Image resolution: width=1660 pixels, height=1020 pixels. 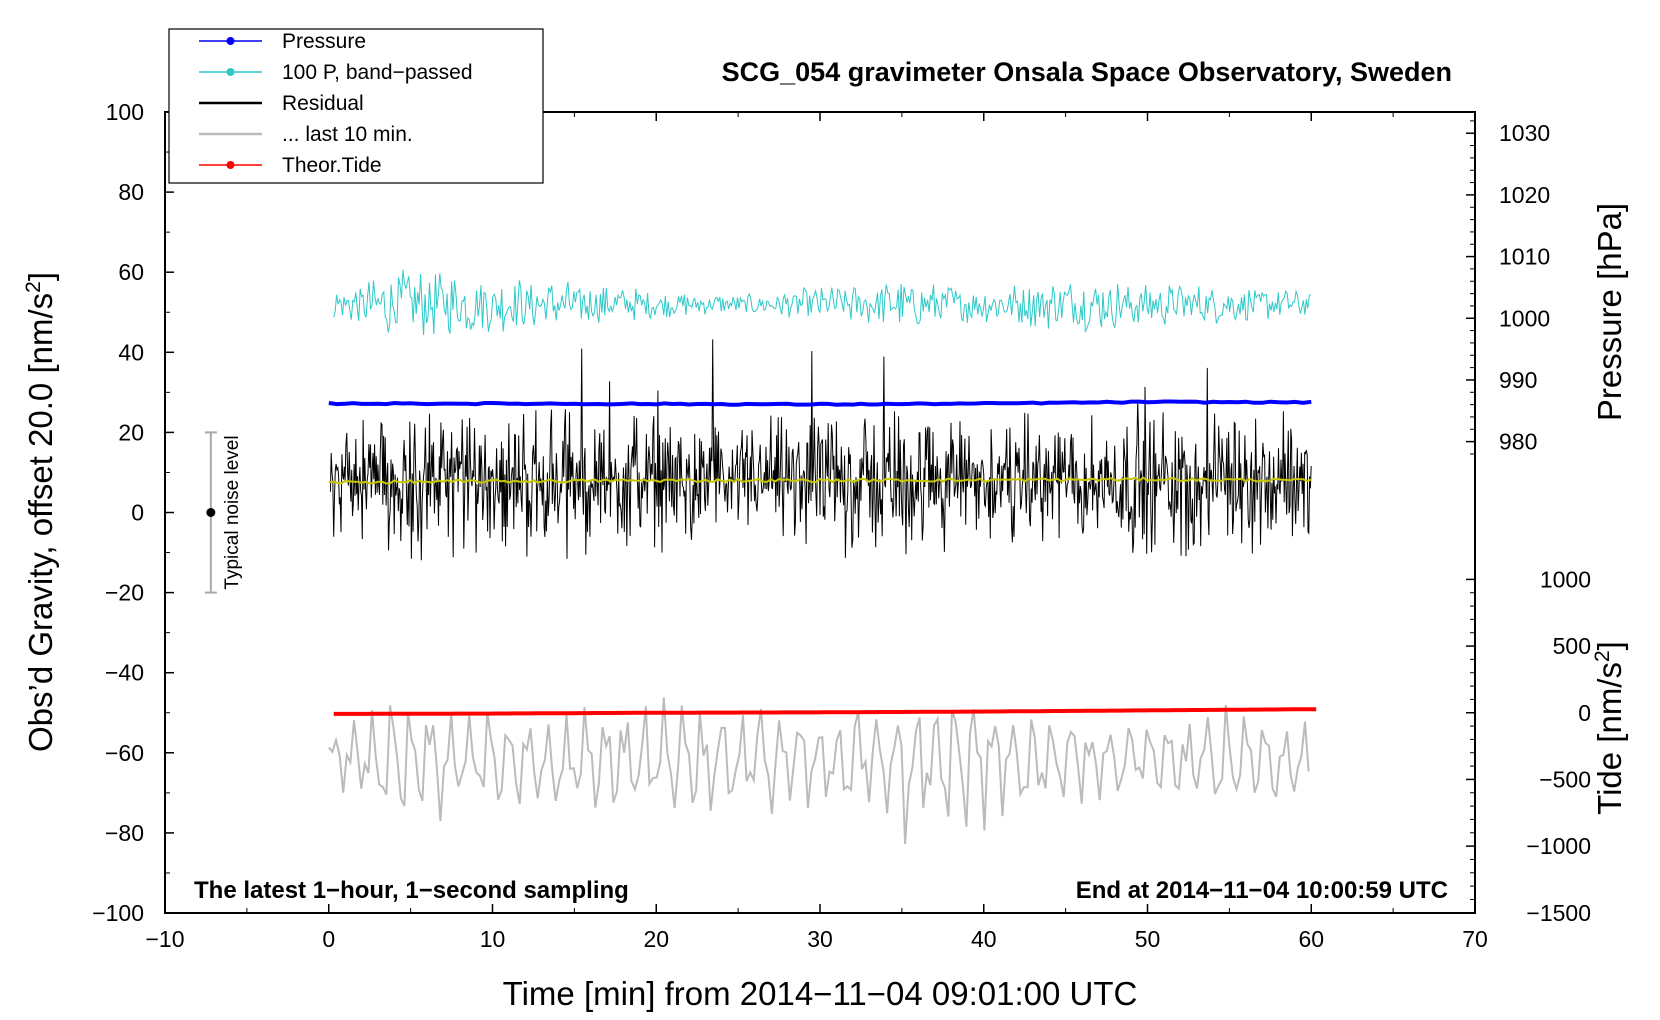 What do you see at coordinates (1572, 646) in the screenshot?
I see `tide-tick-label: 500` at bounding box center [1572, 646].